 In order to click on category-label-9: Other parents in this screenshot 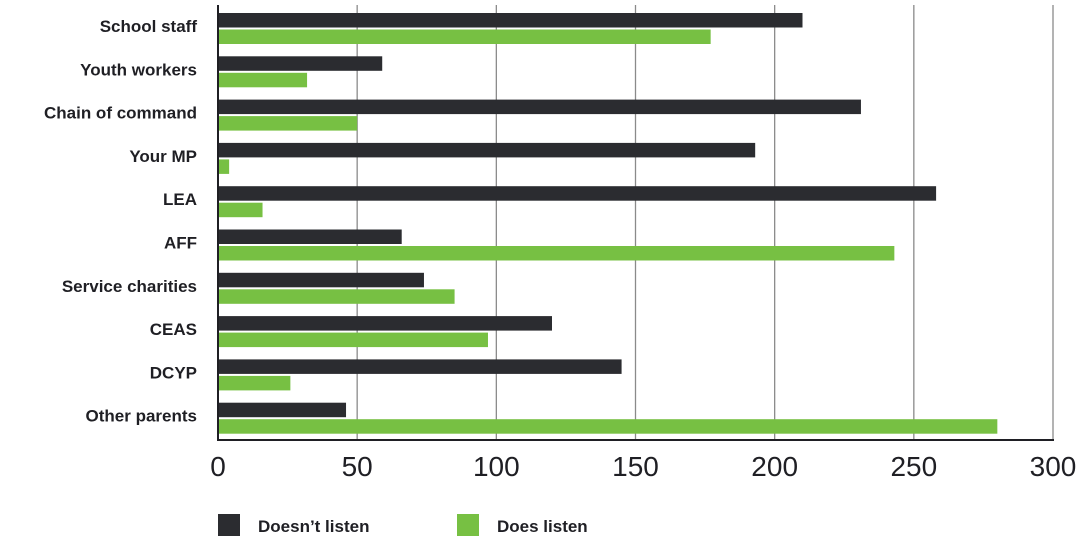, I will do `click(141, 416)`.